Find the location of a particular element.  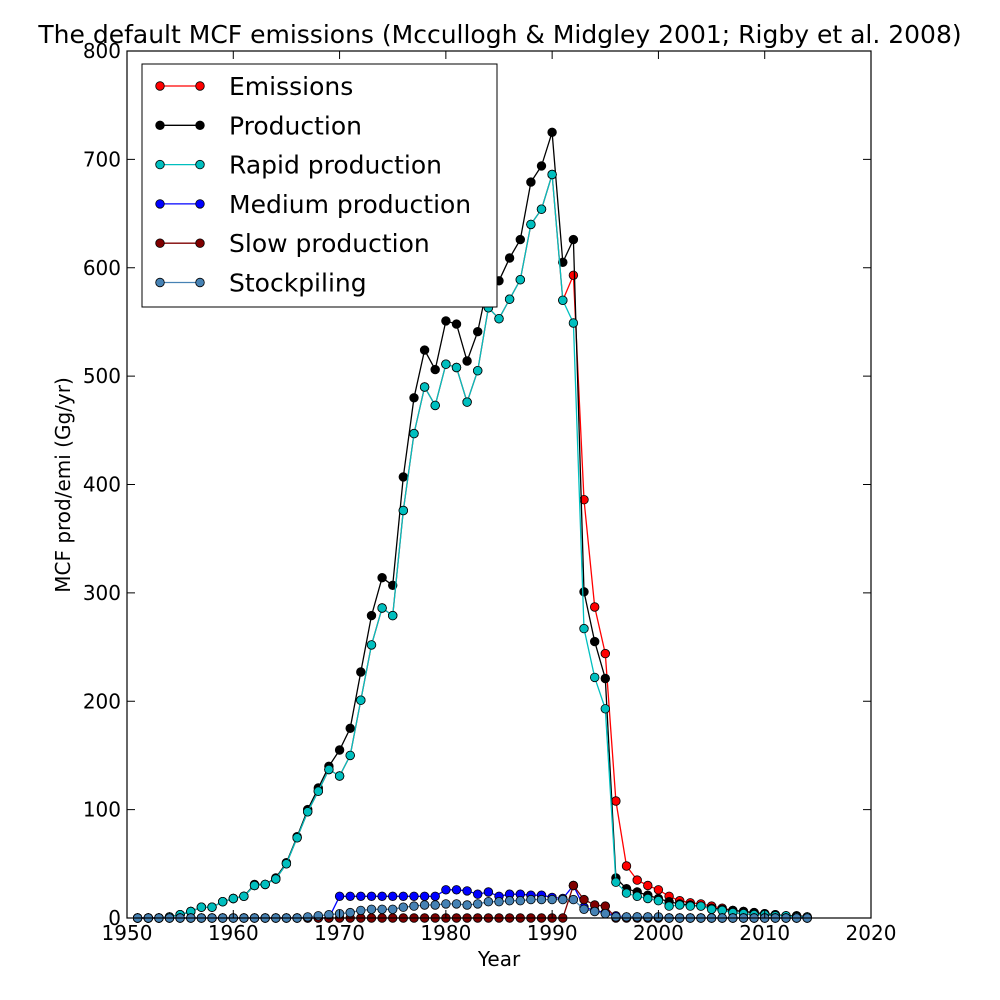

y-tick-label: 200 is located at coordinates (102, 701).